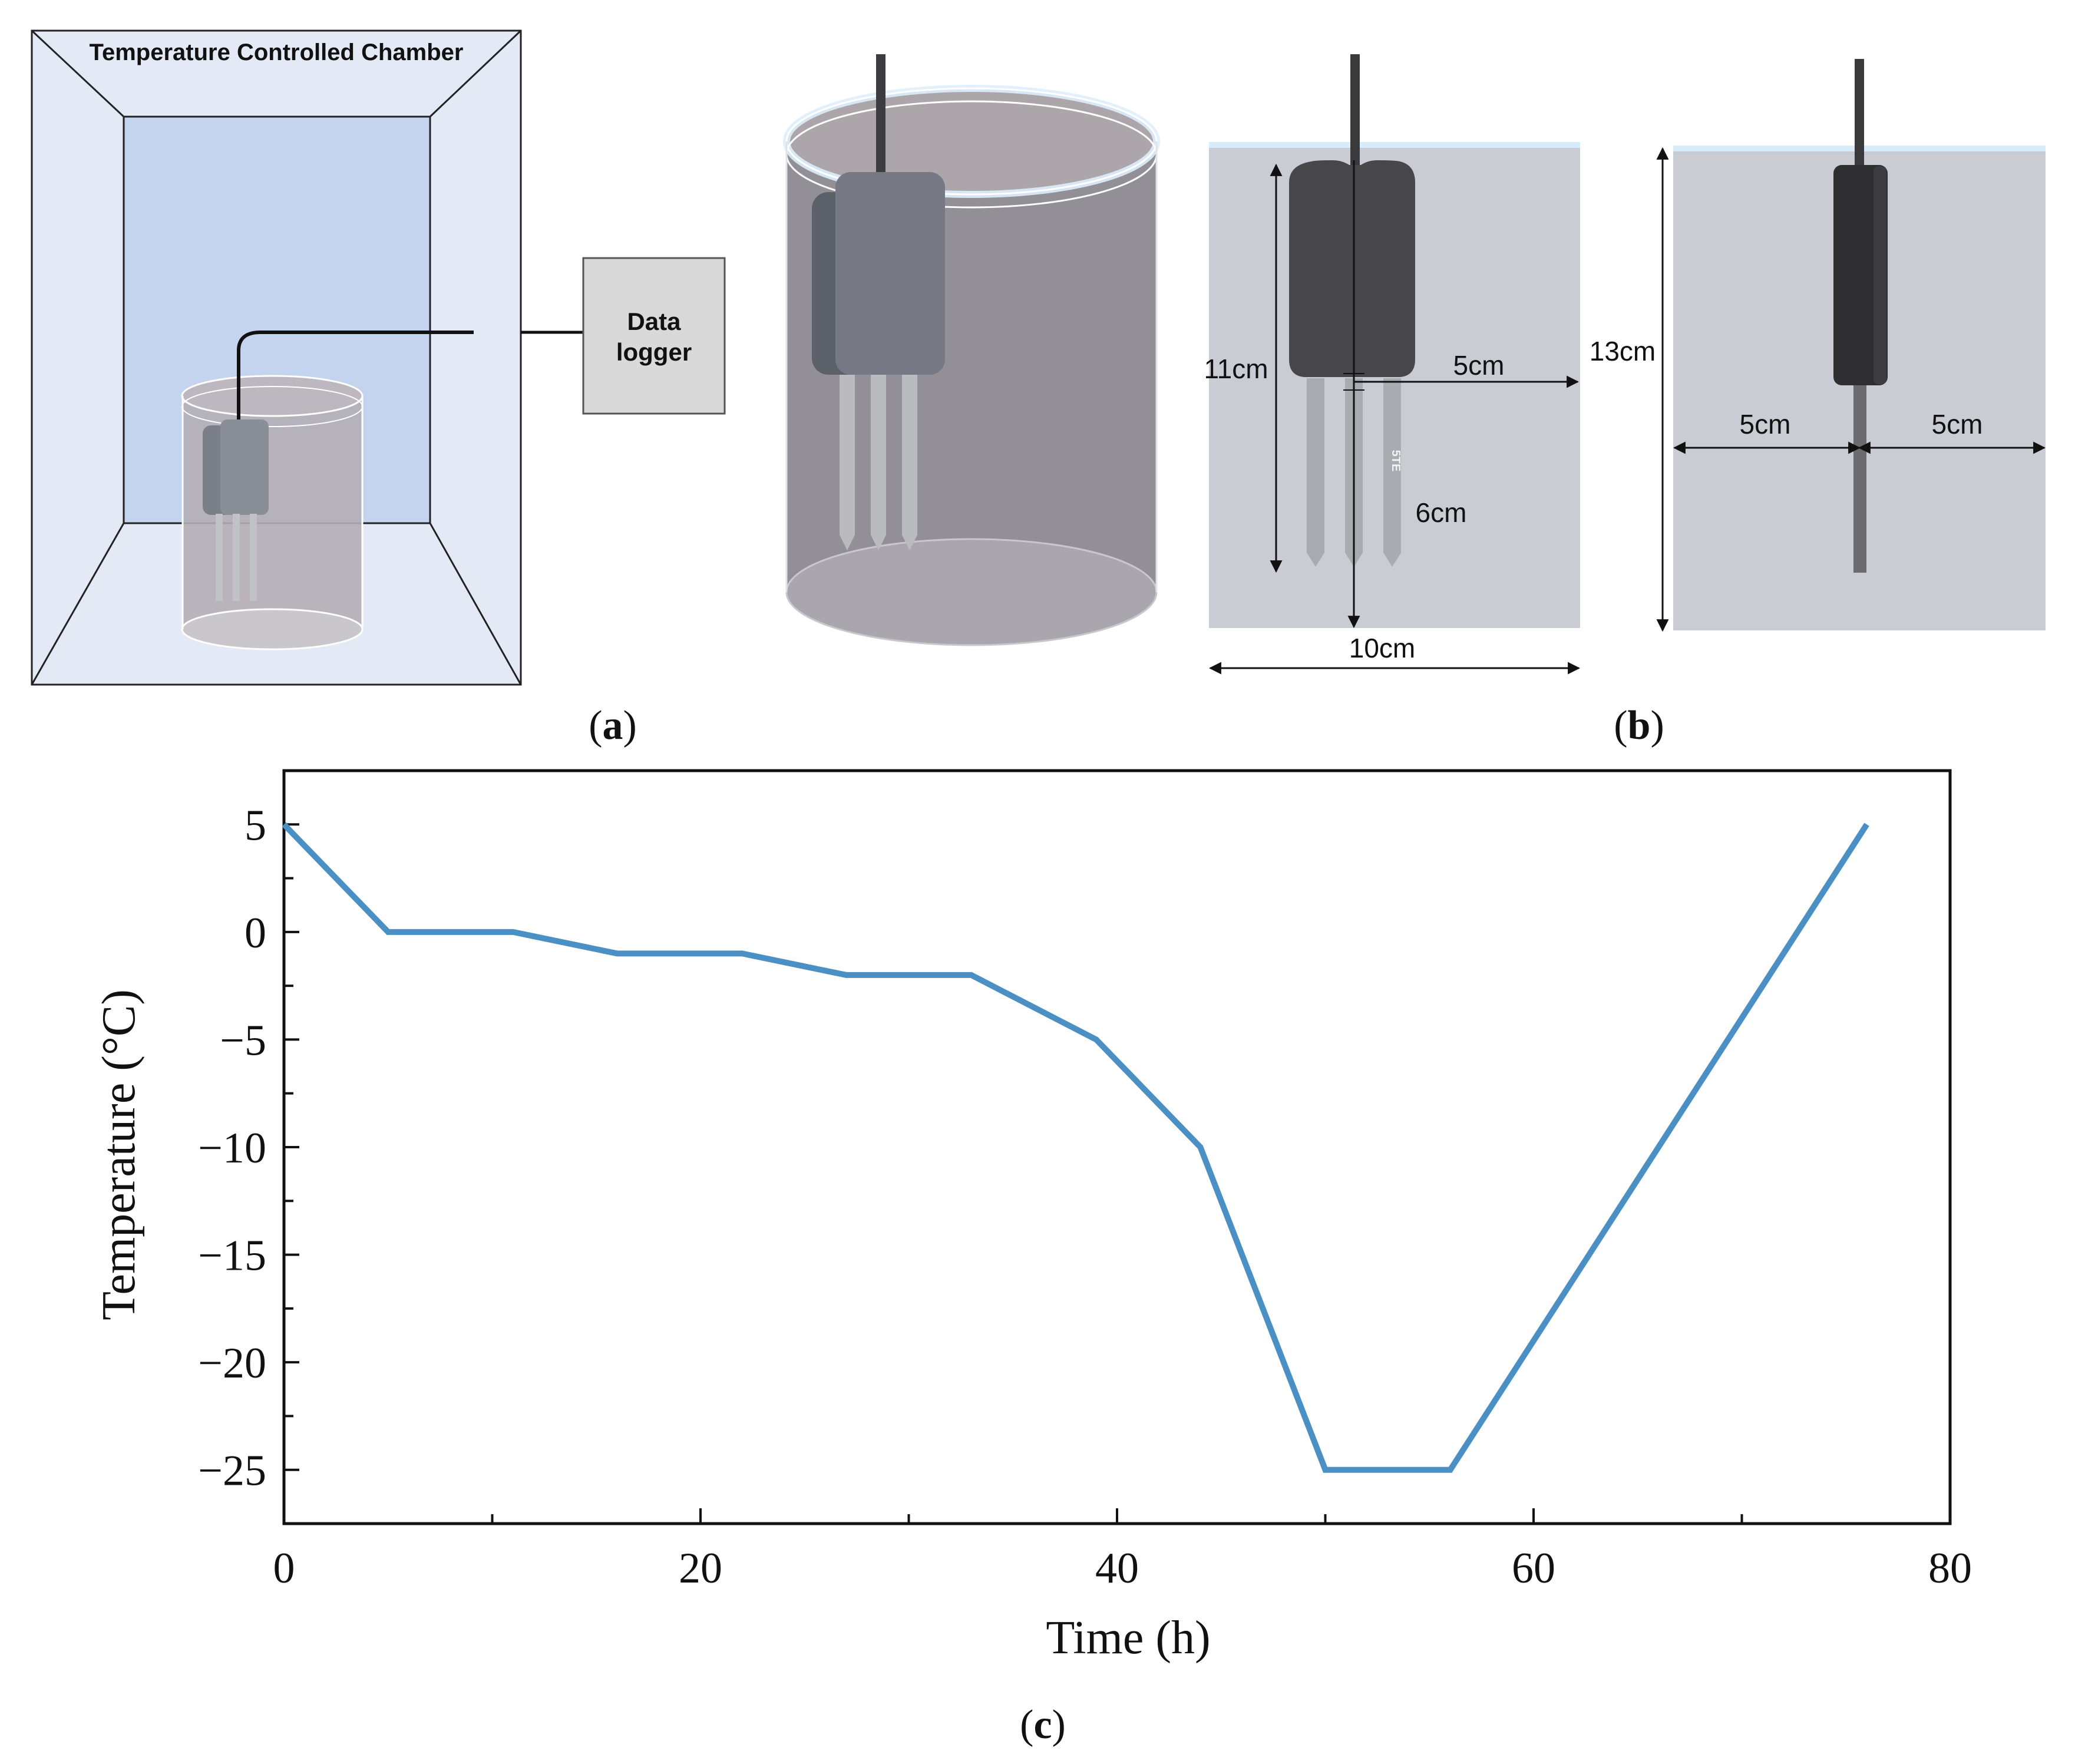 The width and height of the screenshot is (2075, 1764). I want to click on caption-a: (a), so click(613, 726).